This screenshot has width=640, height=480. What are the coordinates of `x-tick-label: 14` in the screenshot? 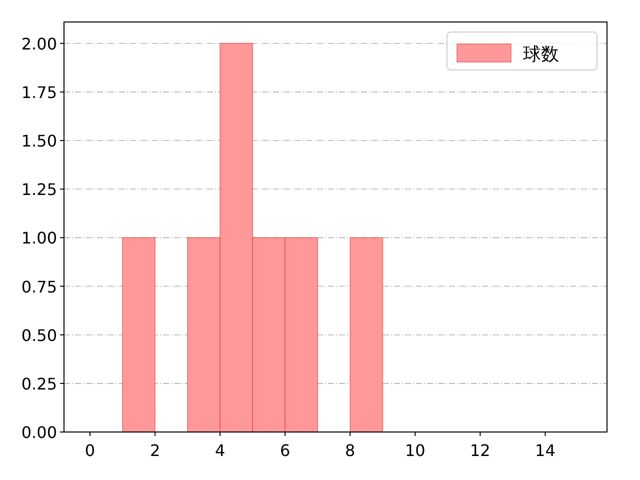 It's located at (545, 450).